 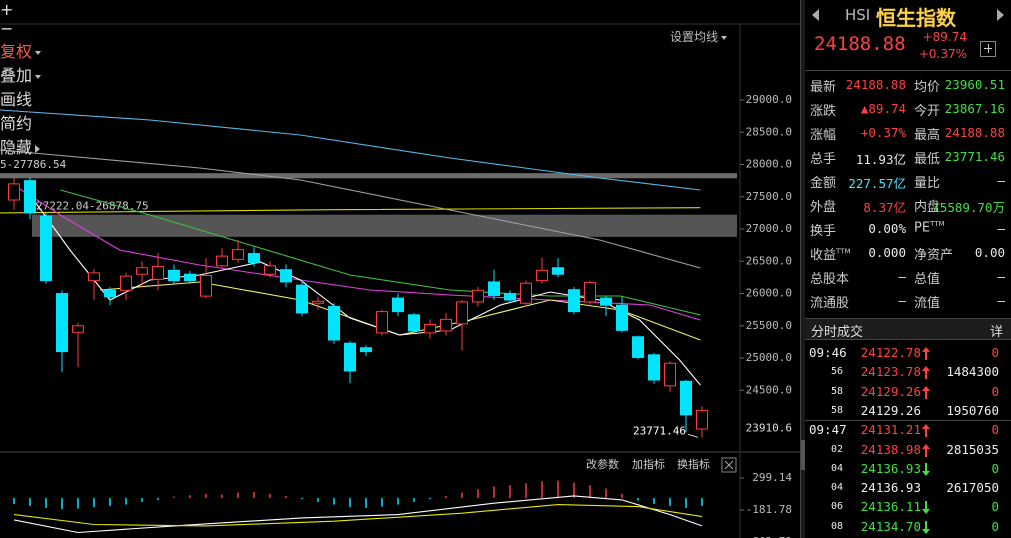 I want to click on y-tick-label: 26500.0, so click(x=769, y=260).